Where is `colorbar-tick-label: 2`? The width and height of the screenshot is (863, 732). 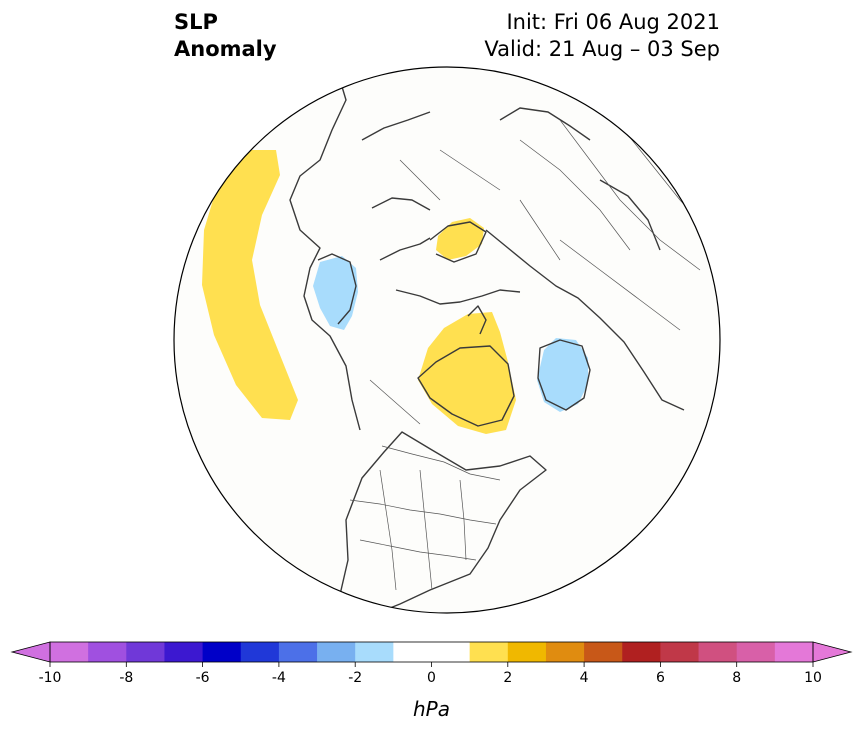 colorbar-tick-label: 2 is located at coordinates (507, 678).